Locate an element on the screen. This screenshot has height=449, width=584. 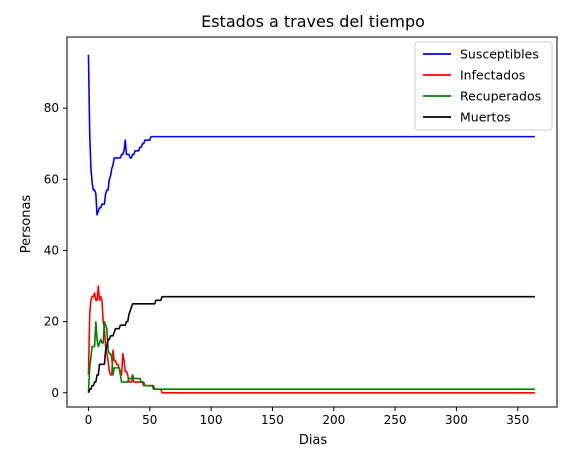
y-tick-label: 20 is located at coordinates (51, 322).